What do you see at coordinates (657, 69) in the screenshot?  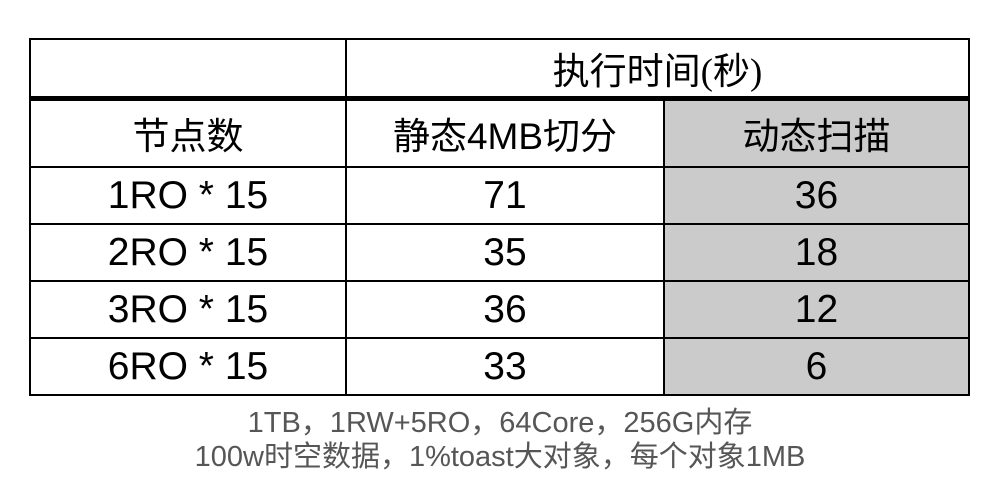 I see `group-header-exec-time: 执行时间(秒)` at bounding box center [657, 69].